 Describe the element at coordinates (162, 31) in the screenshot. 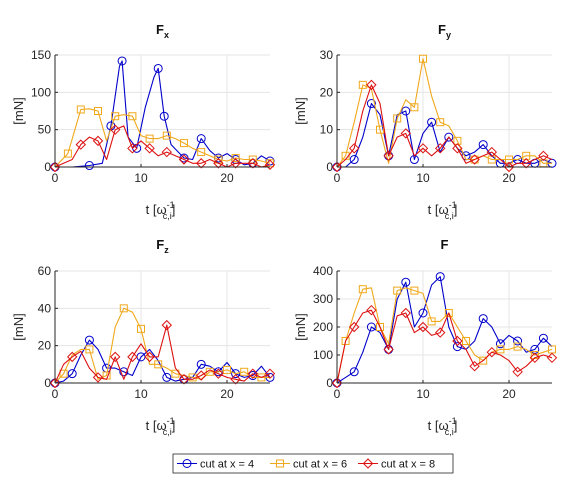

I see `chart-title: Fx` at that location.